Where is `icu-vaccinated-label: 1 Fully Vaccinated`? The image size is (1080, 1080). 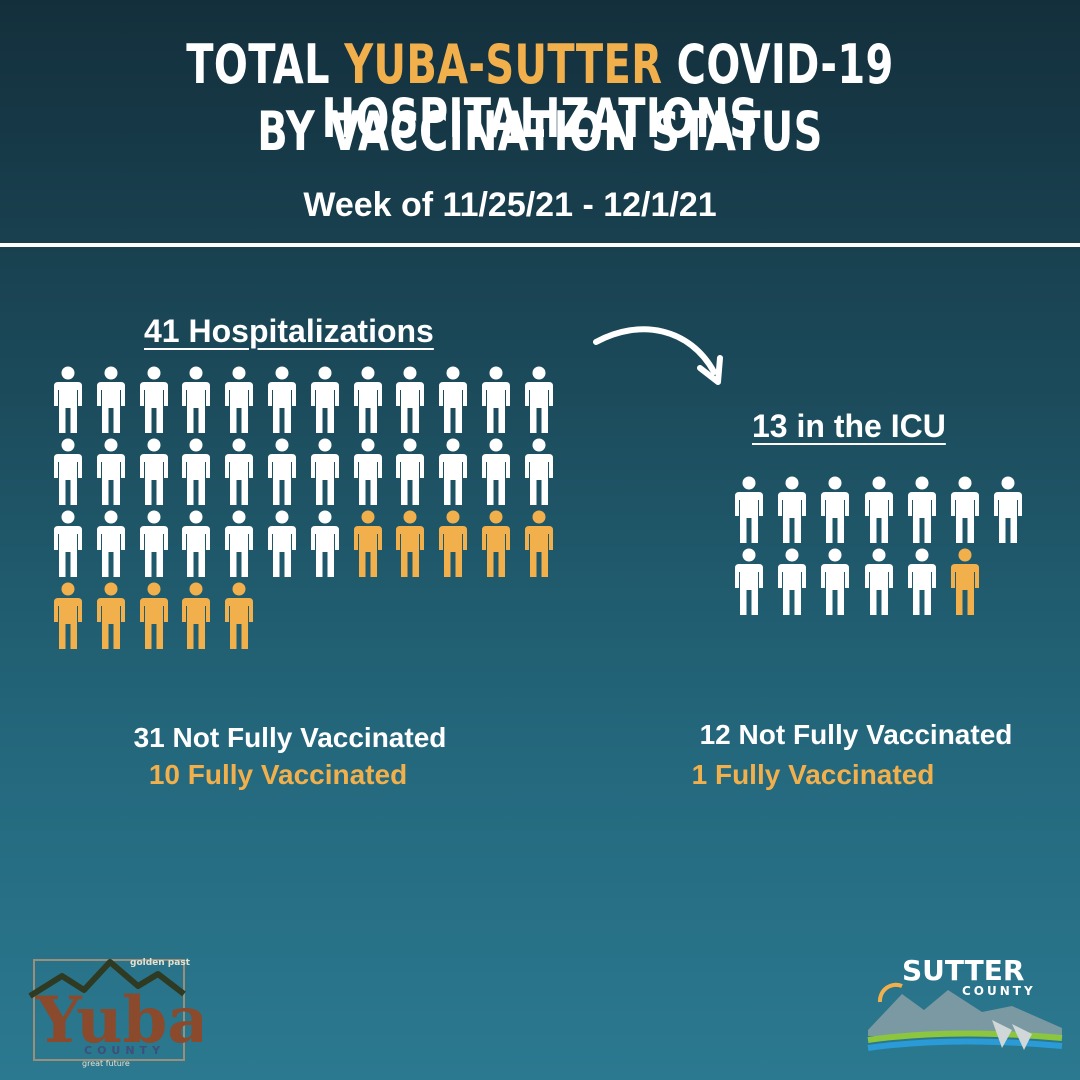
icu-vaccinated-label: 1 Fully Vaccinated is located at coordinates (813, 774).